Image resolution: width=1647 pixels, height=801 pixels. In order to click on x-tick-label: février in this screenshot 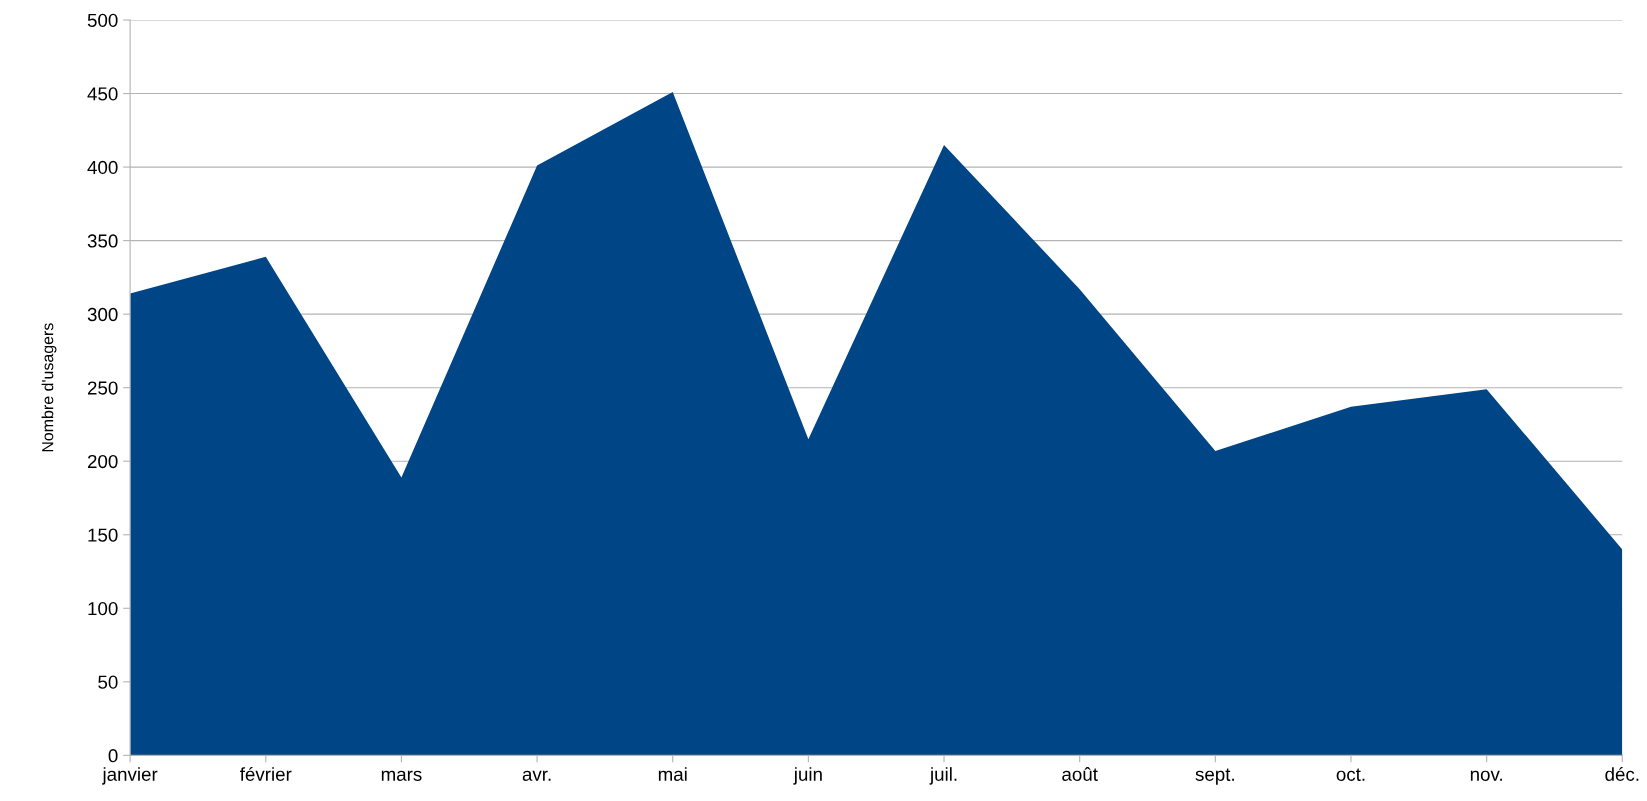, I will do `click(265, 773)`.